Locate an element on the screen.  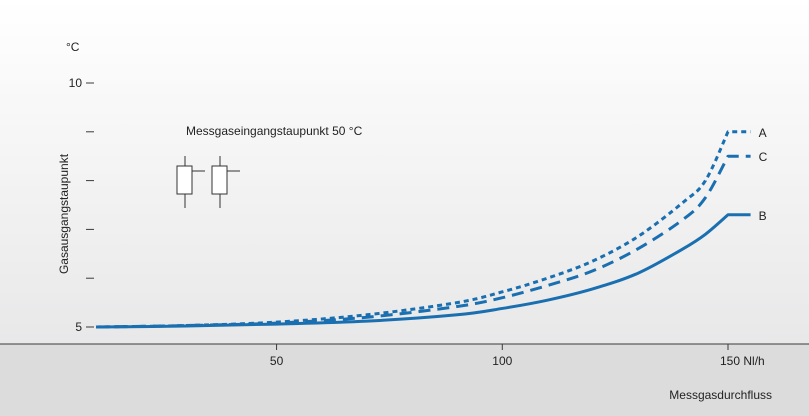
gas-cooler-symbol-icon is located at coordinates (208, 182).